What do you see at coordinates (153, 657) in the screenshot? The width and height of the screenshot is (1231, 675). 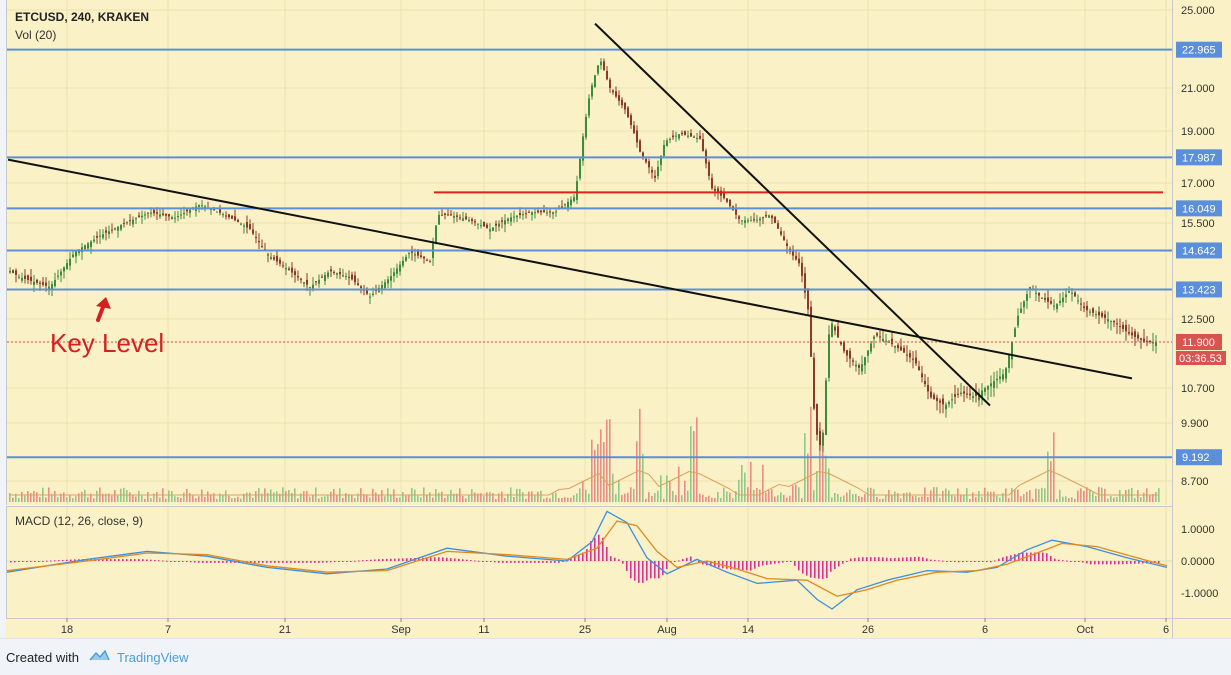 I see `tradingview-link: TradingView` at bounding box center [153, 657].